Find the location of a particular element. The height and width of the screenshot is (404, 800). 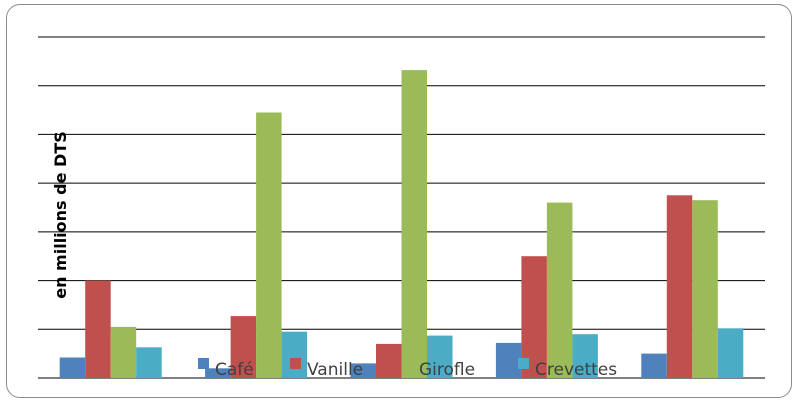

legend-swatch-girofle is located at coordinates (407, 363).